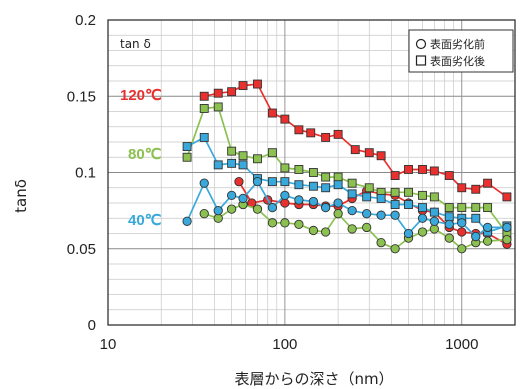 The width and height of the screenshot is (531, 389). I want to click on y-tick-label: 0.2, so click(85, 20).